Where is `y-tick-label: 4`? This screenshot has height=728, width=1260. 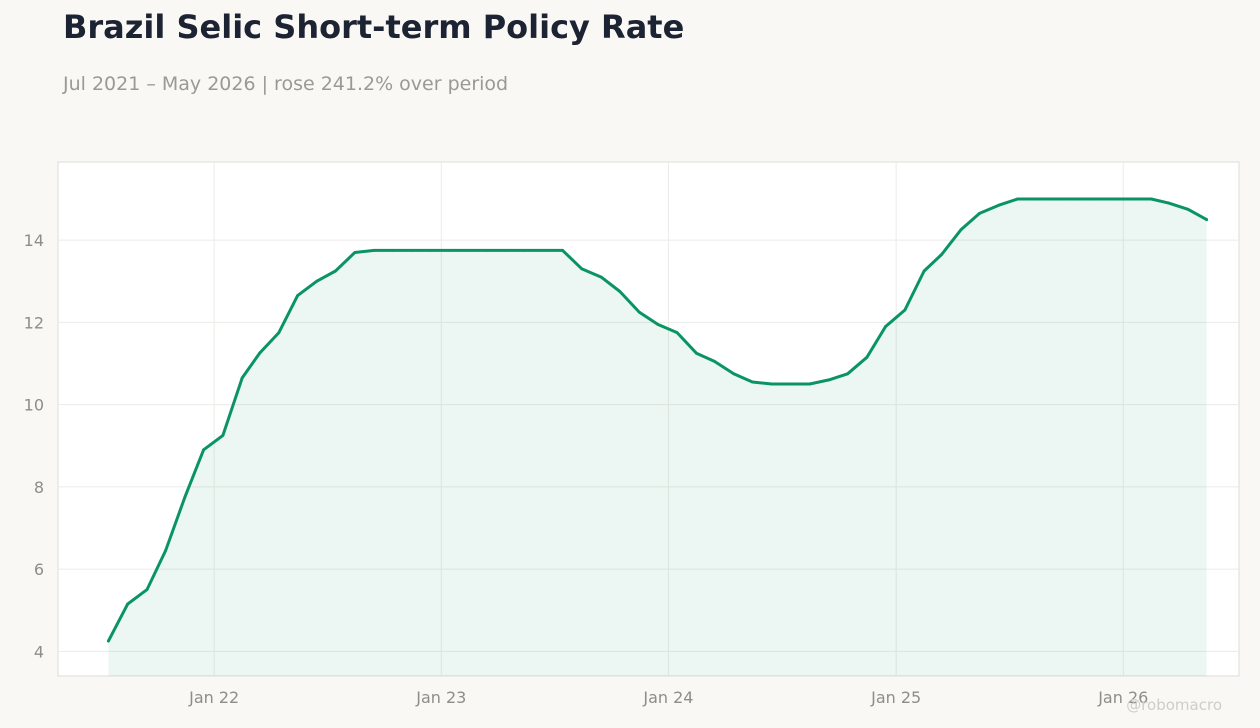 y-tick-label: 4 is located at coordinates (39, 651).